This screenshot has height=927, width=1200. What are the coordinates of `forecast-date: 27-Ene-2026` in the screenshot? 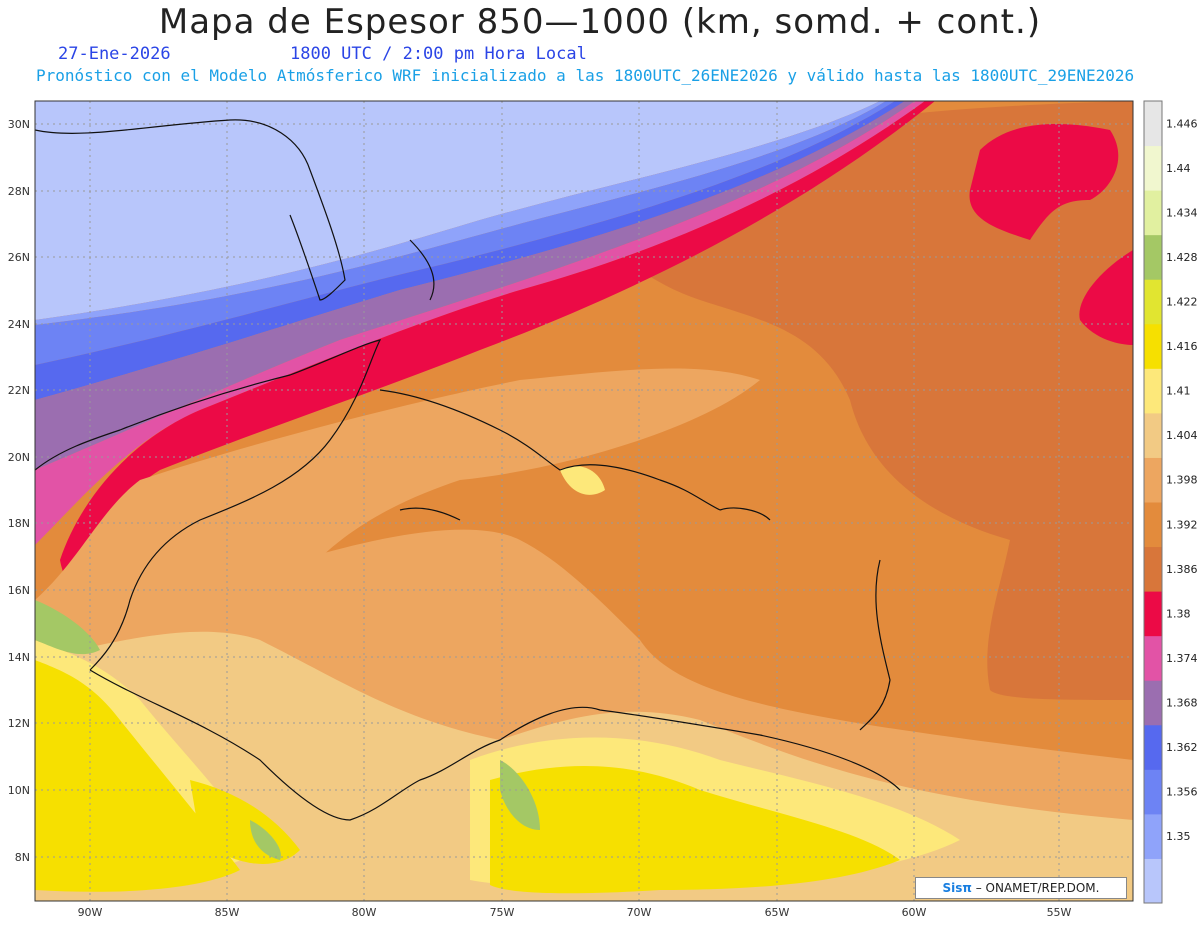 It's located at (114, 54).